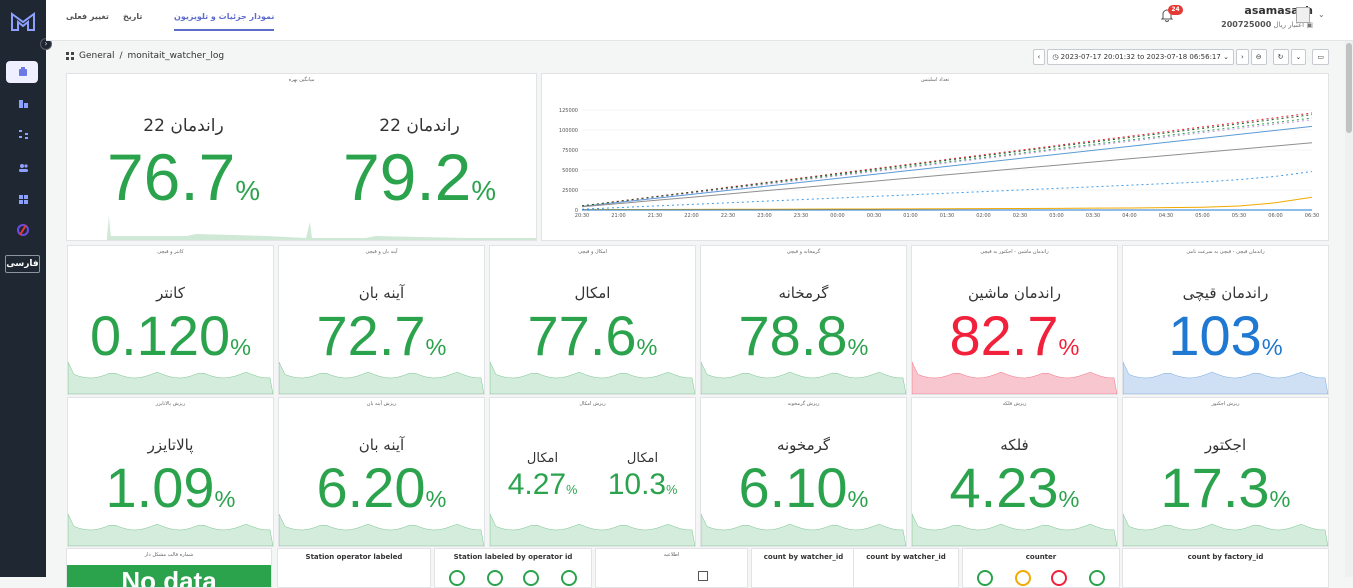 Image resolution: width=1353 pixels, height=588 pixels. I want to click on x-tick-label: 21:00, so click(618, 216).